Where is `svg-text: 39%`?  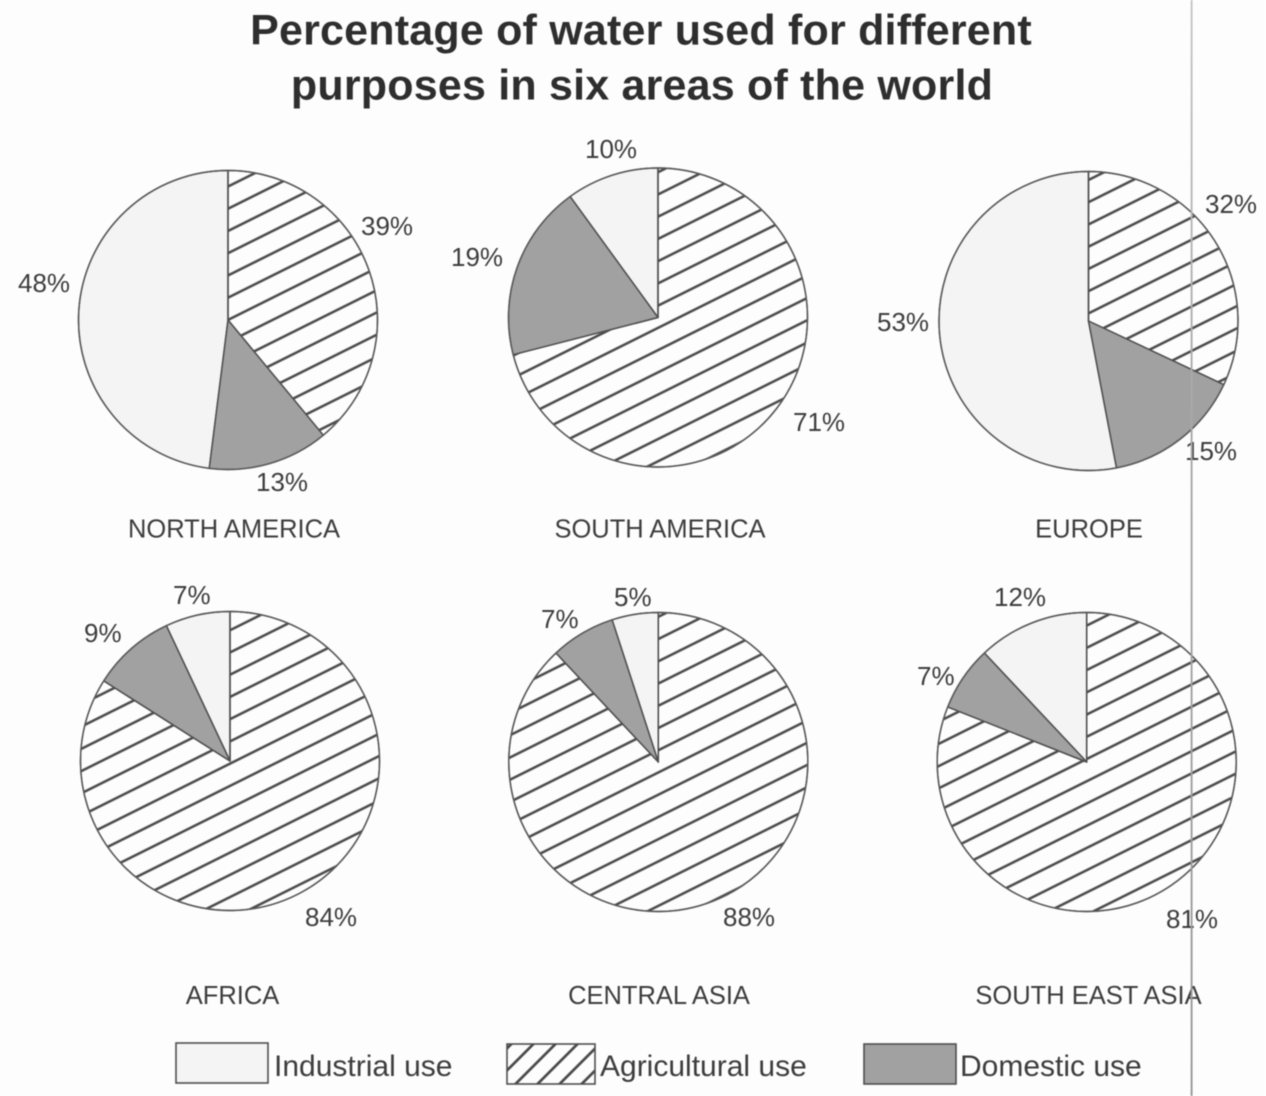
svg-text: 39% is located at coordinates (387, 226).